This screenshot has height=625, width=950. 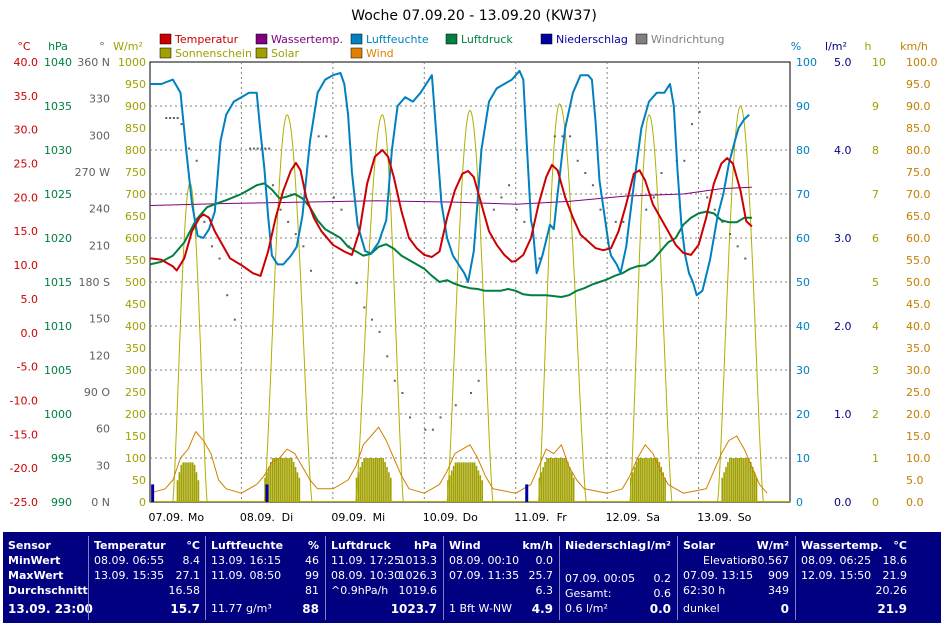 I want to click on axis-tick-label: 150, so click(x=135, y=436).